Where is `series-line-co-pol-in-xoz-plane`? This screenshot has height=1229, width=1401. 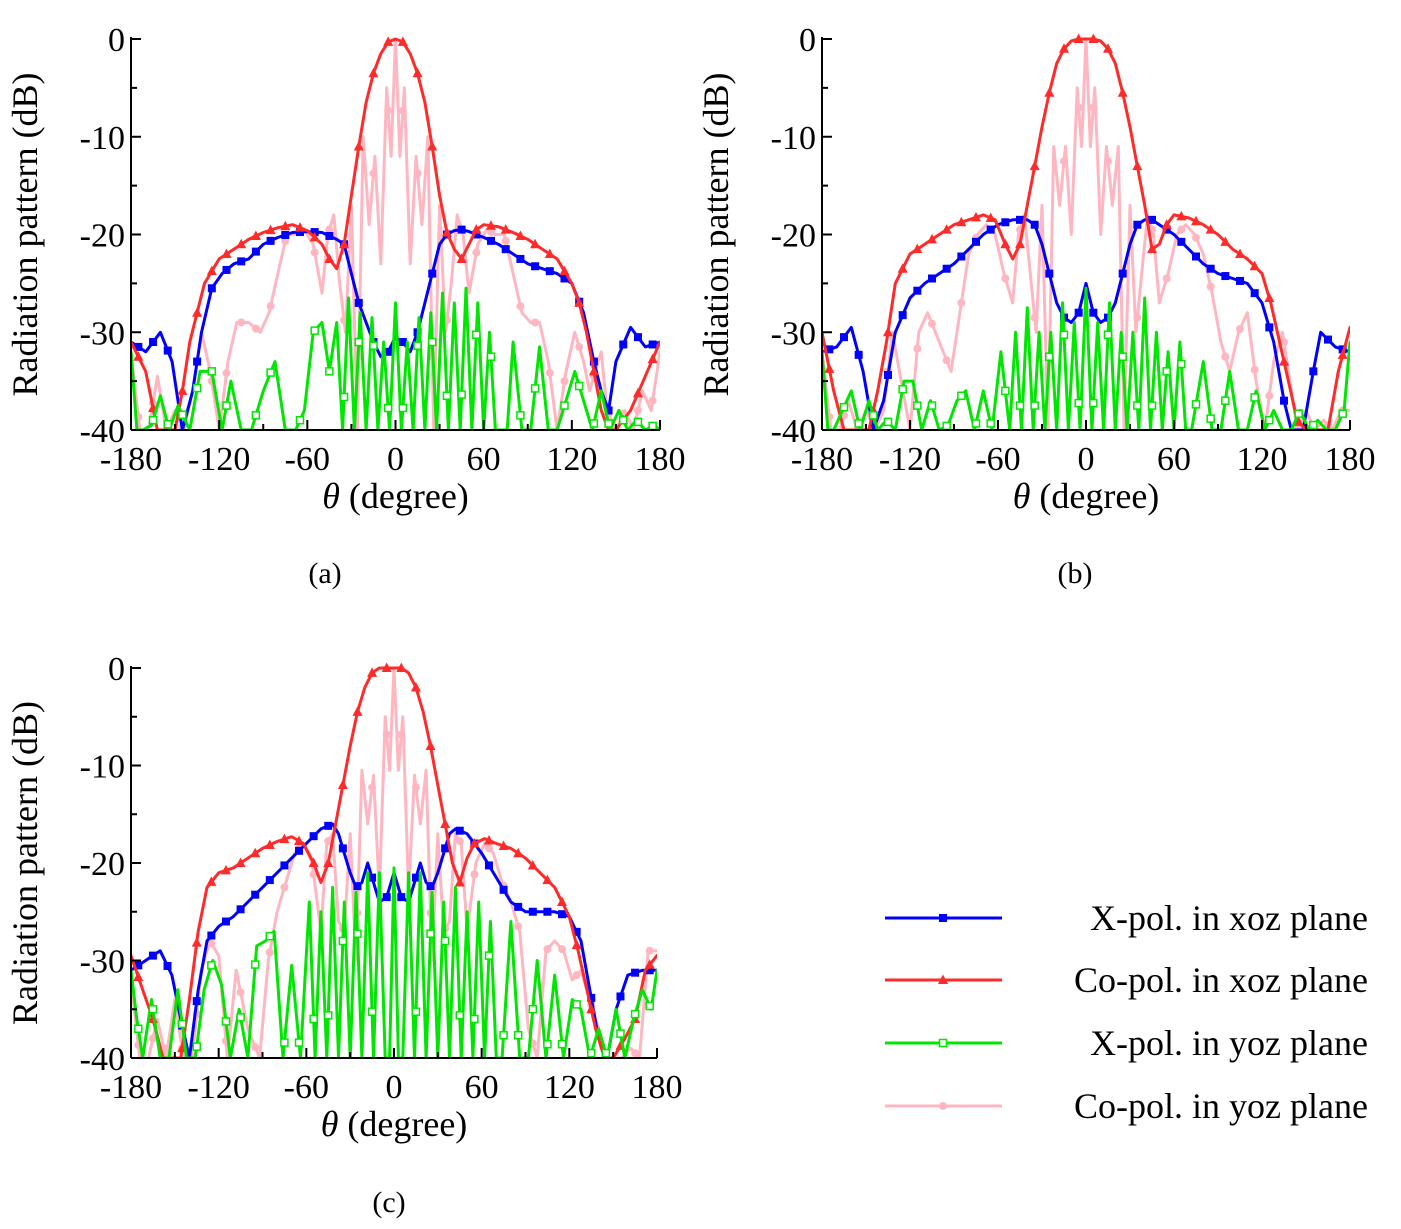 series-line-co-pol-in-xoz-plane is located at coordinates (395, 233).